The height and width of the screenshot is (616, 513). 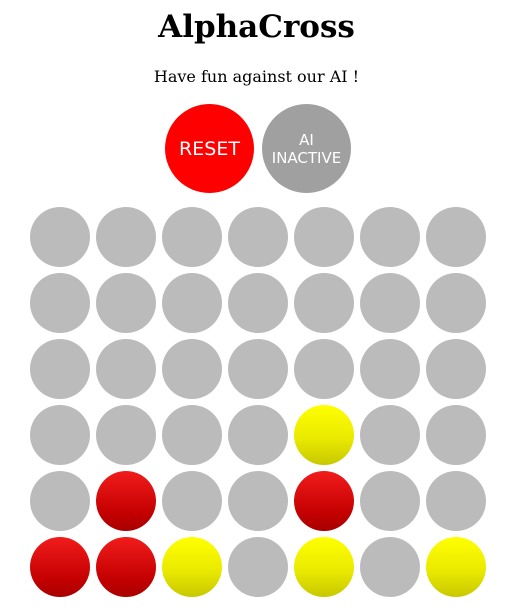 I want to click on ai-button-label-line2: INACTIVE, so click(x=306, y=157).